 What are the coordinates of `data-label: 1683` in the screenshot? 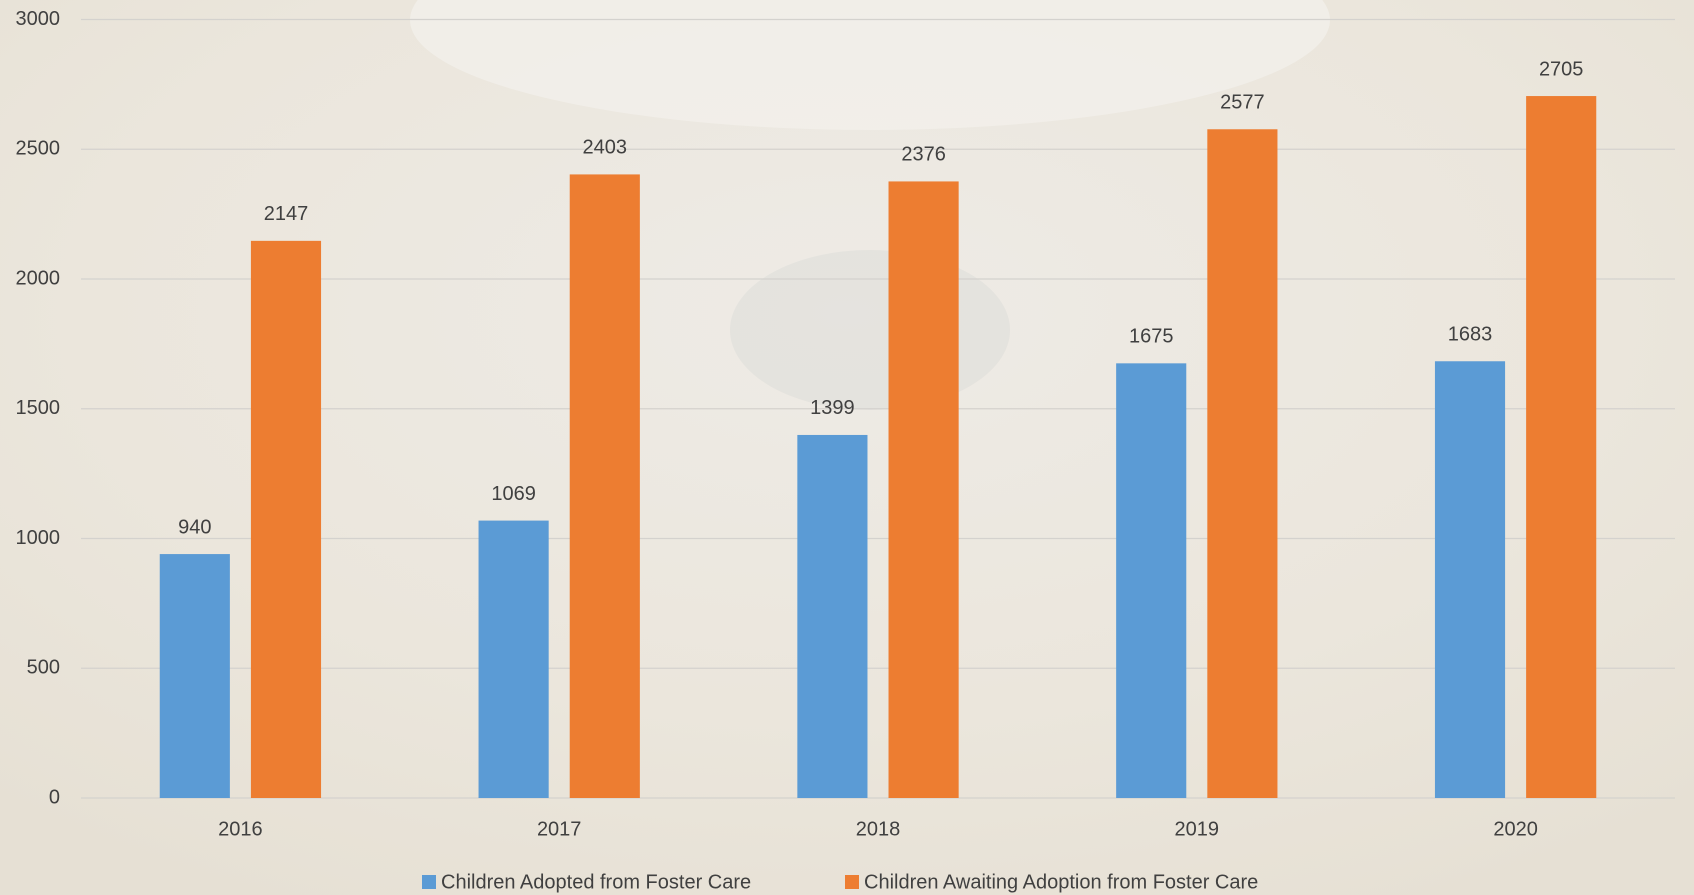 It's located at (1470, 335).